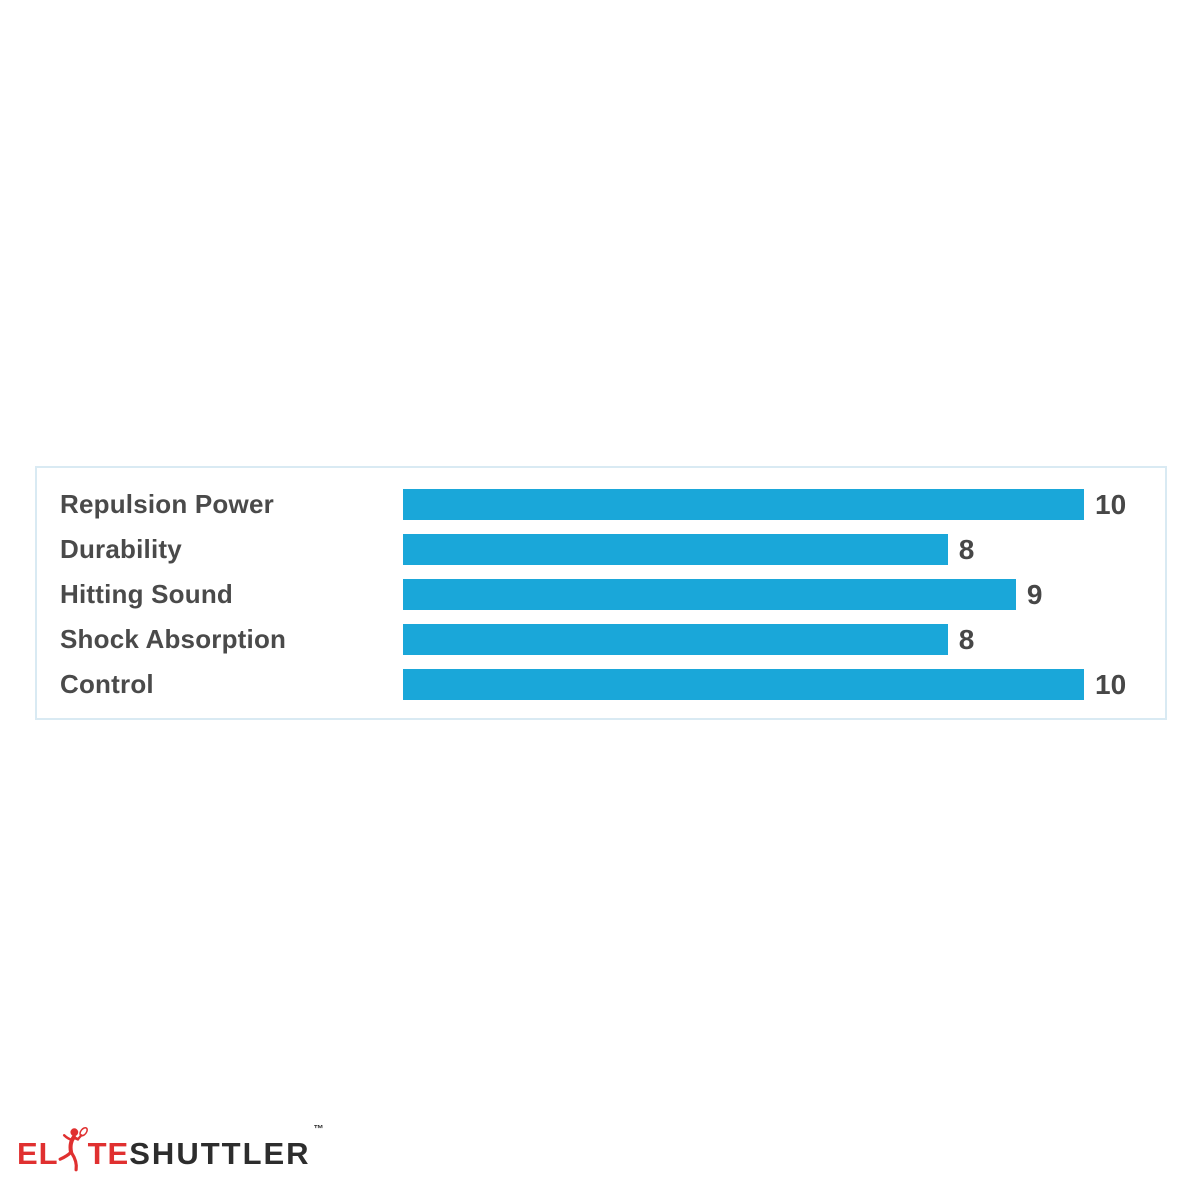  Describe the element at coordinates (121, 549) in the screenshot. I see `category-label: Durability` at that location.